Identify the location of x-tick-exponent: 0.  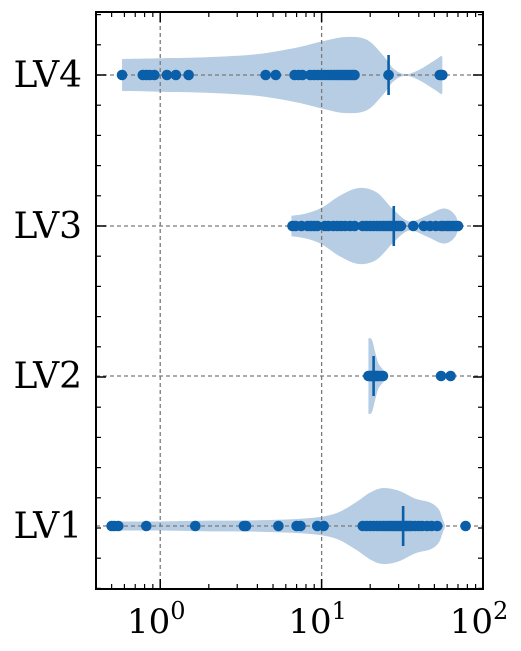
(177, 611).